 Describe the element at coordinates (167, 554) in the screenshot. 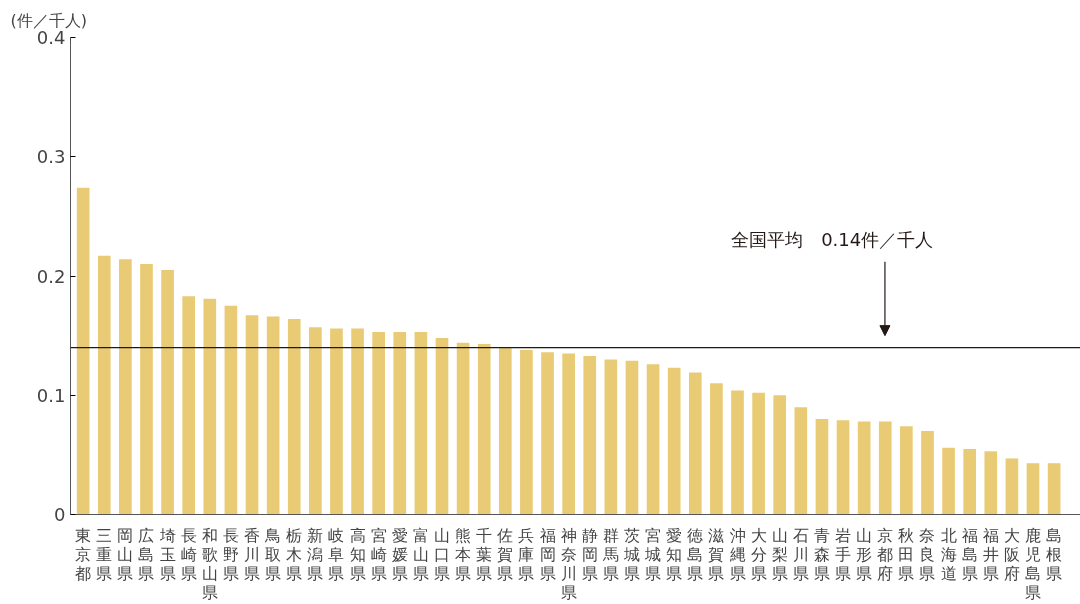

I see `x-tick-label: 埼玉県` at that location.